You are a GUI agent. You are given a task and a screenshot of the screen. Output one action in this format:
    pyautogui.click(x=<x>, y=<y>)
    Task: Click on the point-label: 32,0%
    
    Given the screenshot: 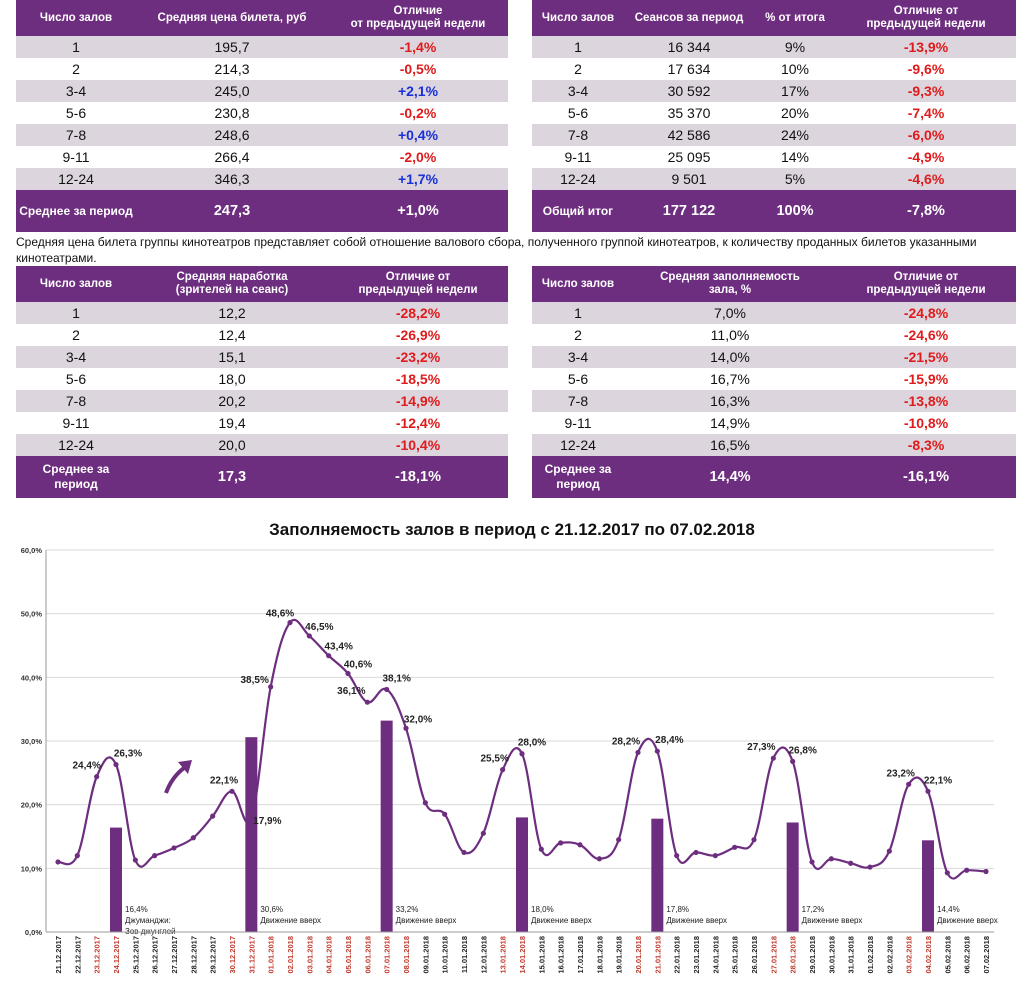 What is the action you would take?
    pyautogui.click(x=418, y=719)
    